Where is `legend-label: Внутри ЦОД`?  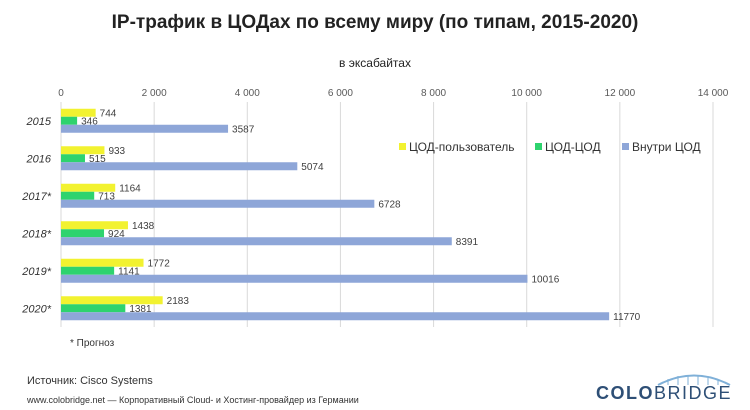 legend-label: Внутри ЦОД is located at coordinates (666, 147).